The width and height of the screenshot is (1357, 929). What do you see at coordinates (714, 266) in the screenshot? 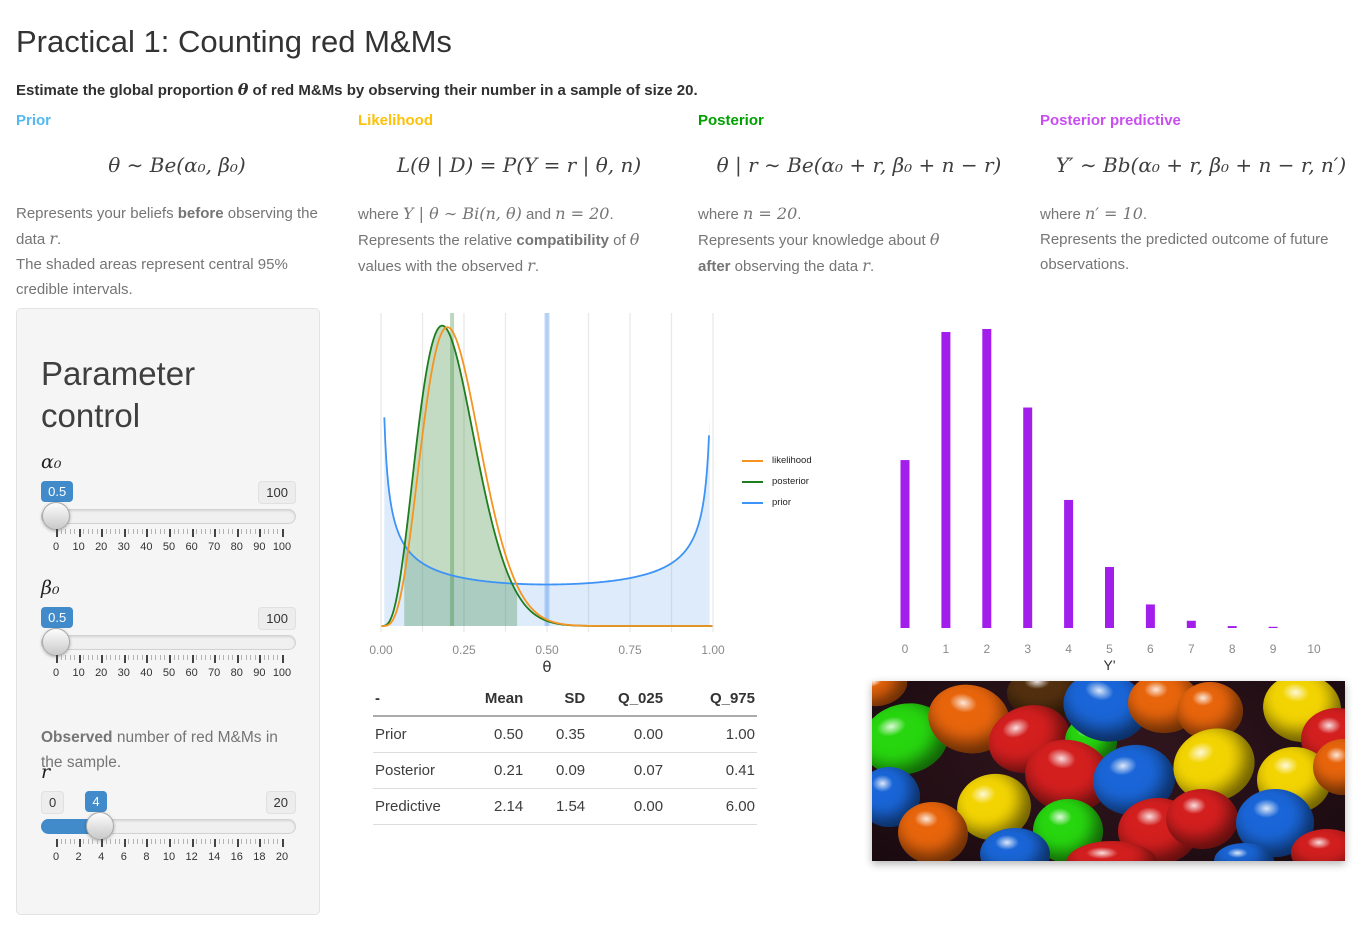
I see `text-segment: after` at bounding box center [714, 266].